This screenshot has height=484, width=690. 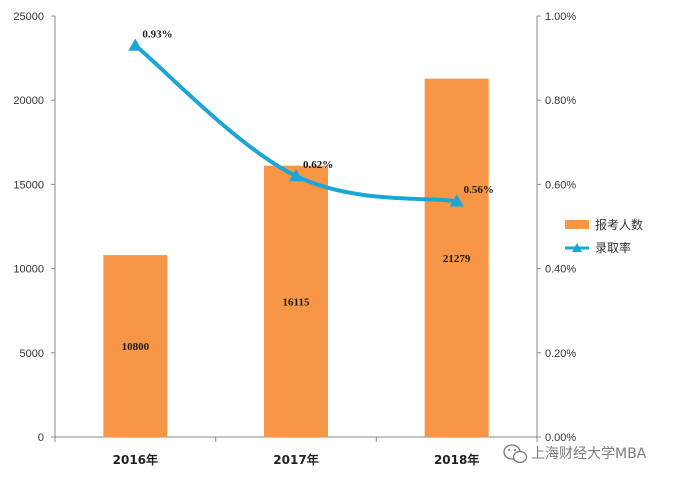 What do you see at coordinates (619, 224) in the screenshot?
I see `legend-label-bar: 报考人数` at bounding box center [619, 224].